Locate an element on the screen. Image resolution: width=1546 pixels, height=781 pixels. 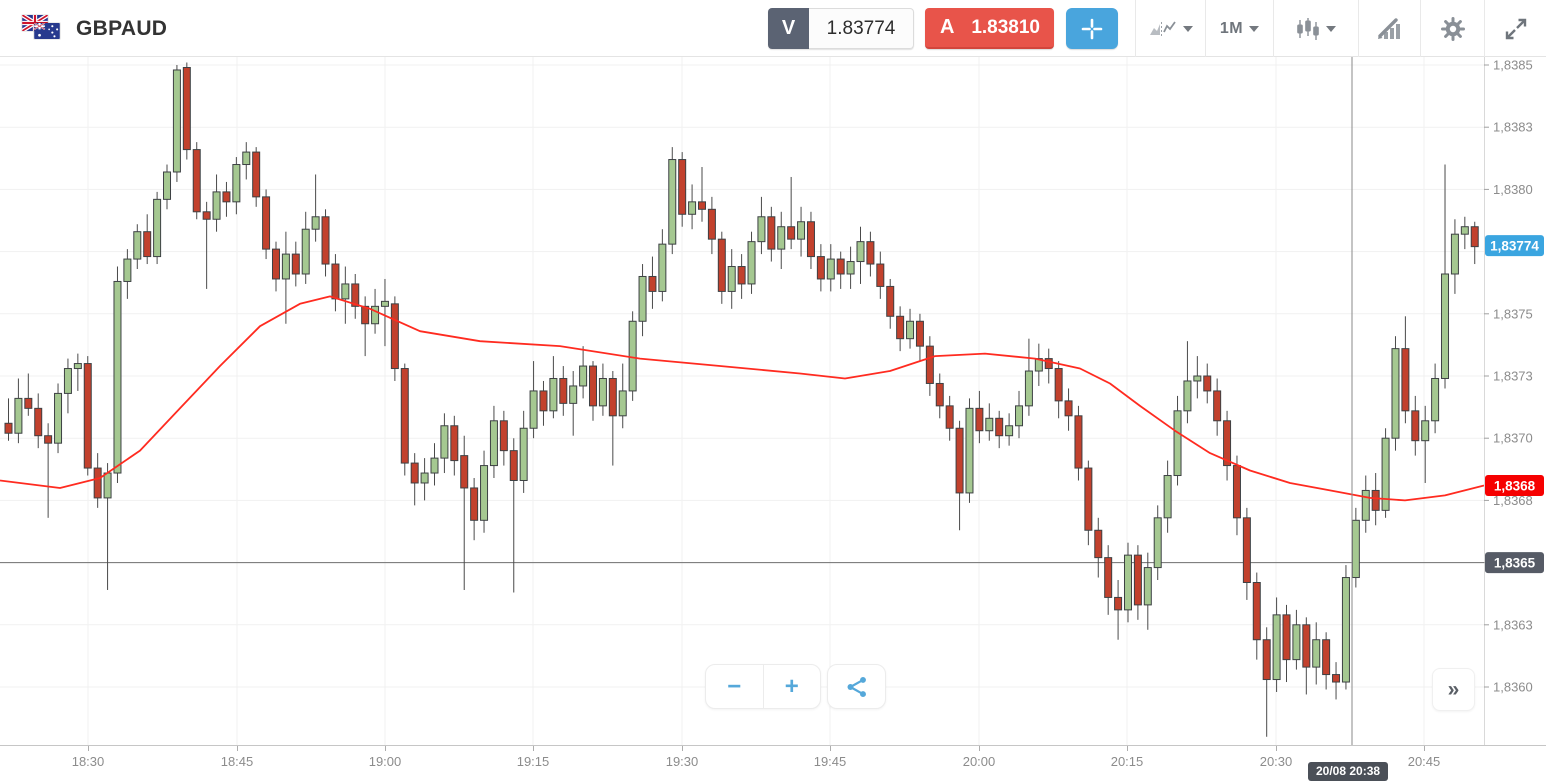
candlestick-icon is located at coordinates (1308, 28).